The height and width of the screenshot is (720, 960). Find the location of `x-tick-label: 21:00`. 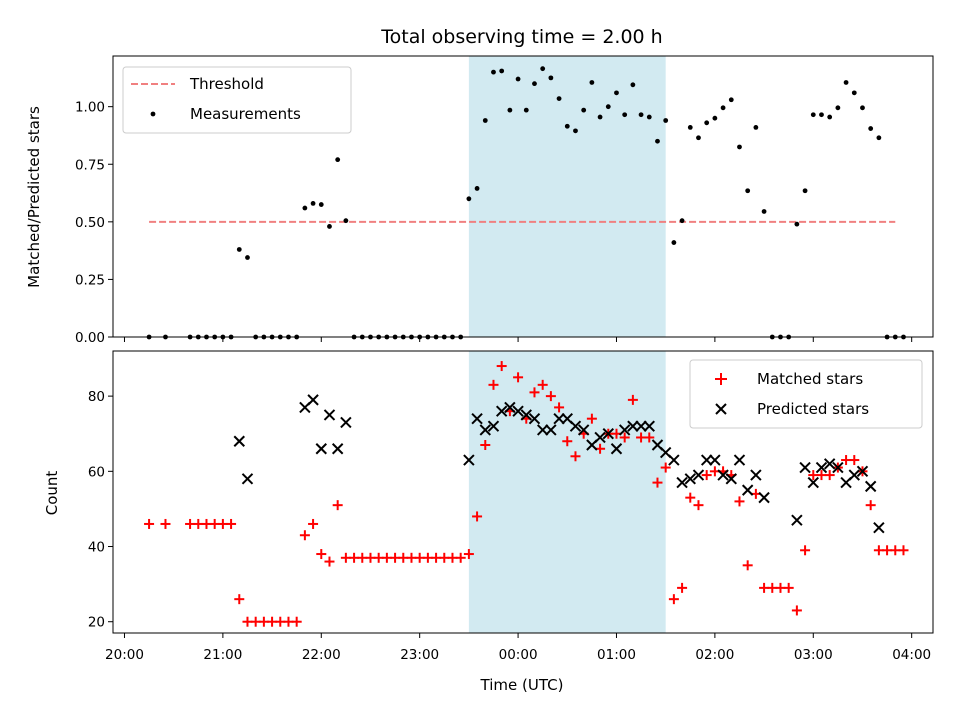

x-tick-label: 21:00 is located at coordinates (222, 655).